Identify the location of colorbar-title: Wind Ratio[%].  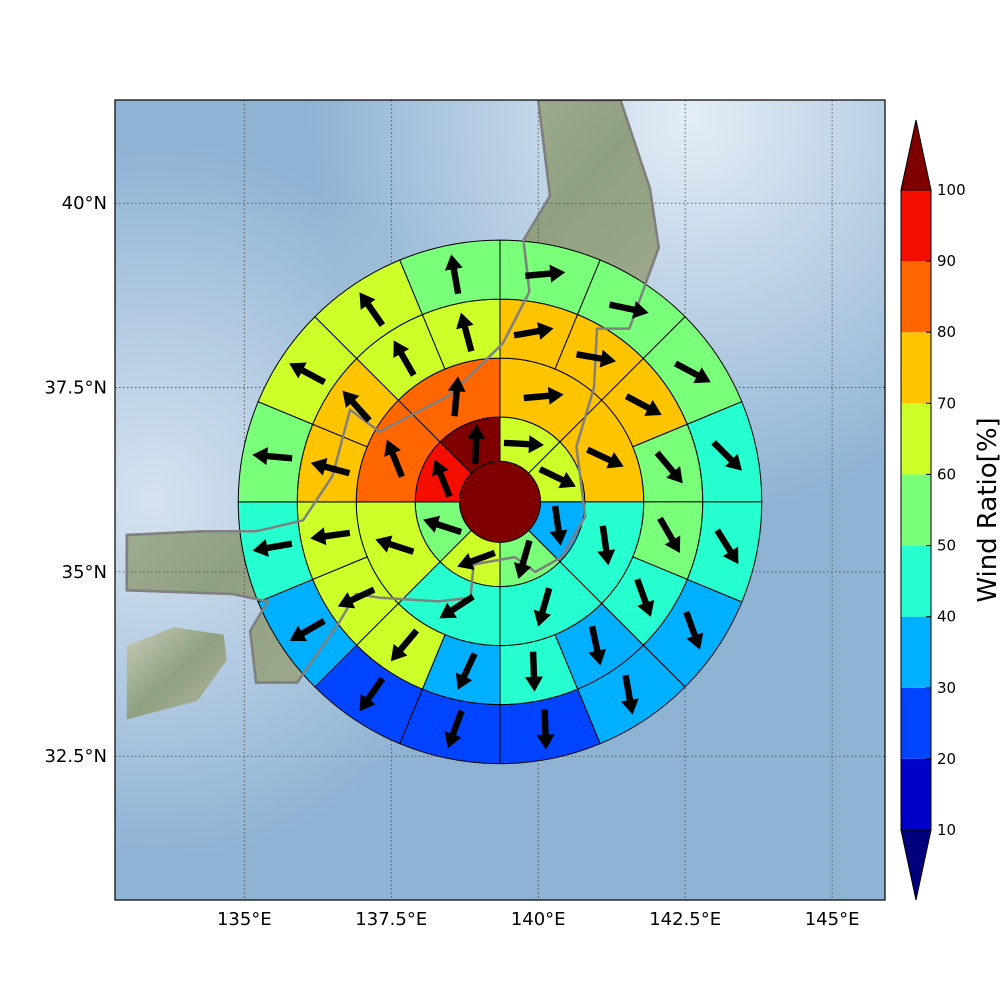
(986, 509).